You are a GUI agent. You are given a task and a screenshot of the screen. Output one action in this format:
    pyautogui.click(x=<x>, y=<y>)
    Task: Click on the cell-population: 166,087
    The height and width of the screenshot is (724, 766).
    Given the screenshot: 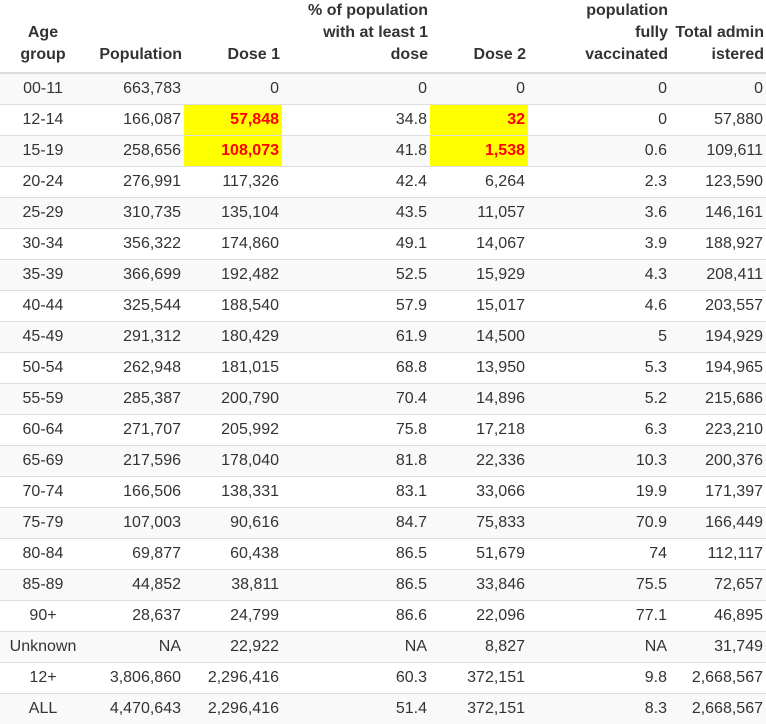 What is the action you would take?
    pyautogui.click(x=135, y=120)
    